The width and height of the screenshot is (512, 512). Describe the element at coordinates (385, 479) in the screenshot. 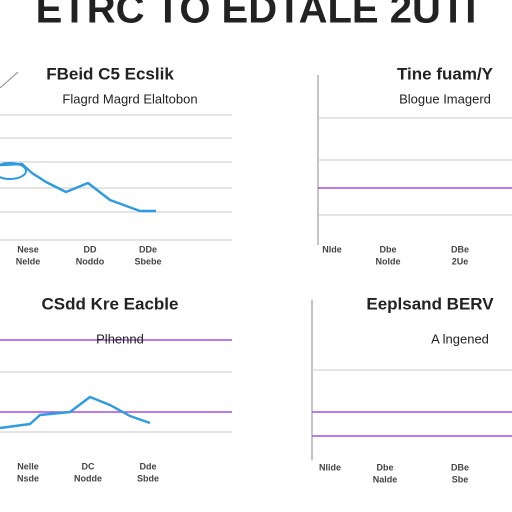

I see `tick-label: Nalde` at that location.